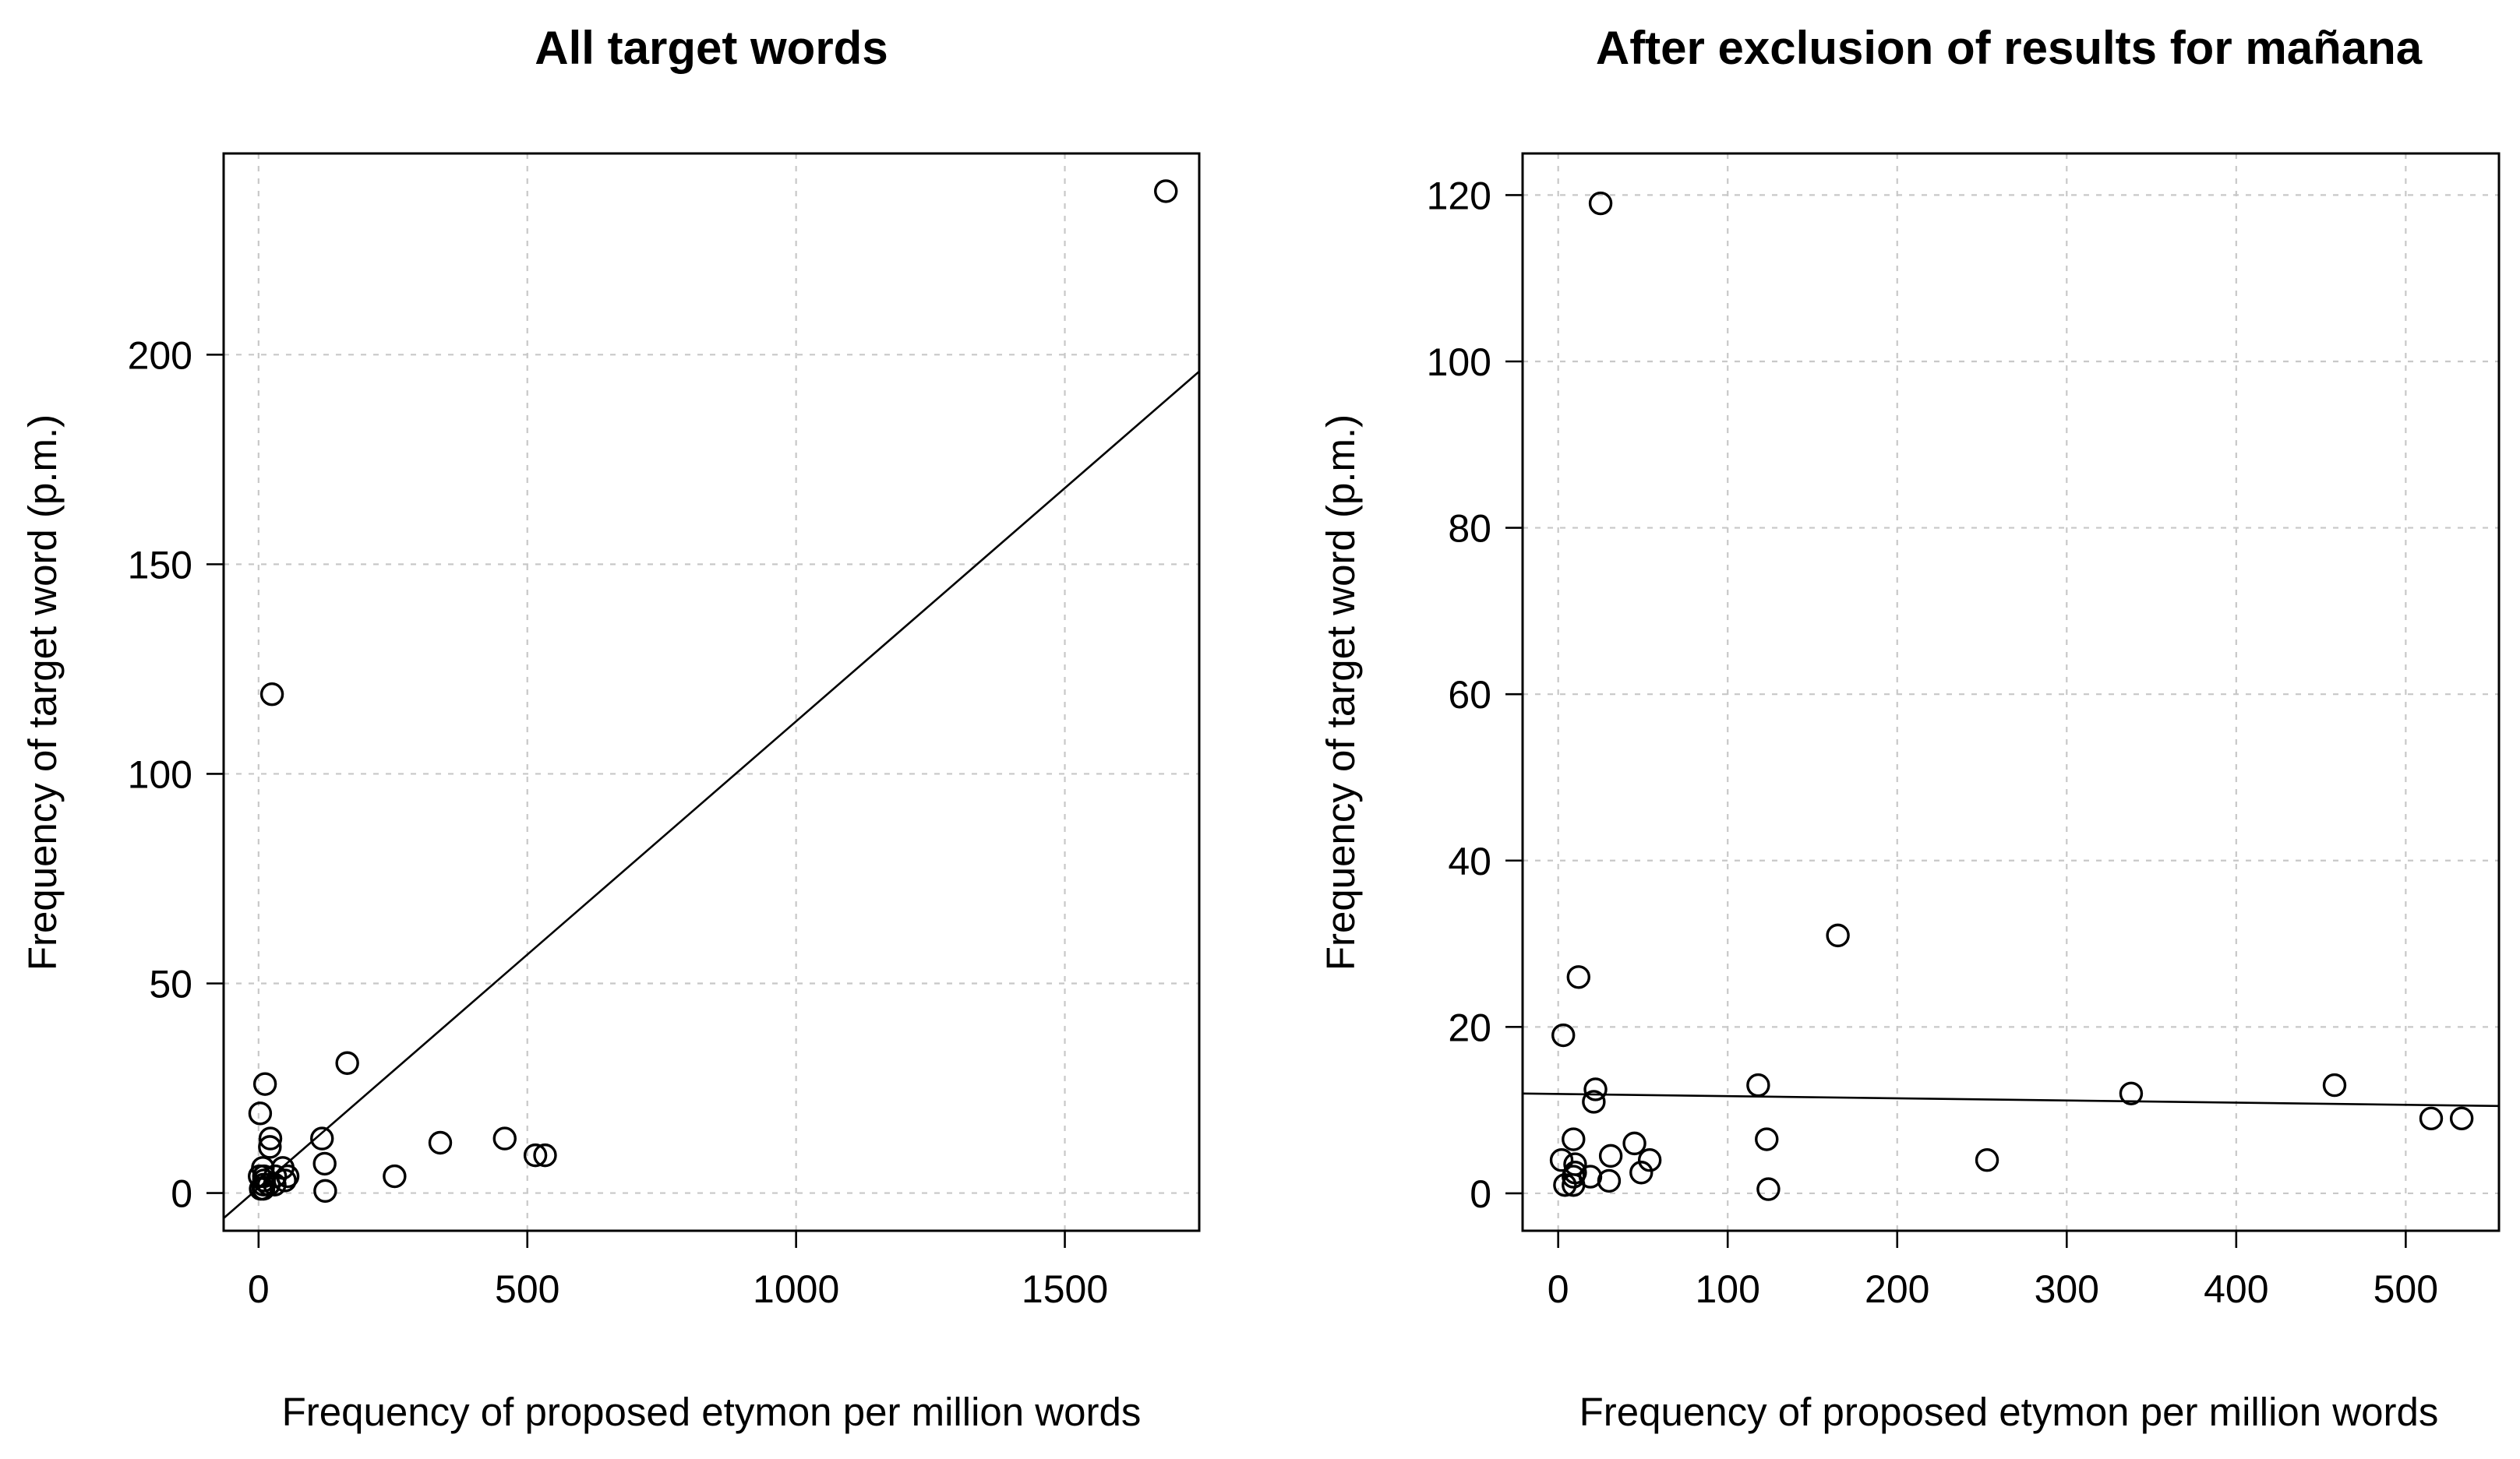 This screenshot has height=1459, width=2520. Describe the element at coordinates (1459, 195) in the screenshot. I see `y-tick-label: 120` at that location.